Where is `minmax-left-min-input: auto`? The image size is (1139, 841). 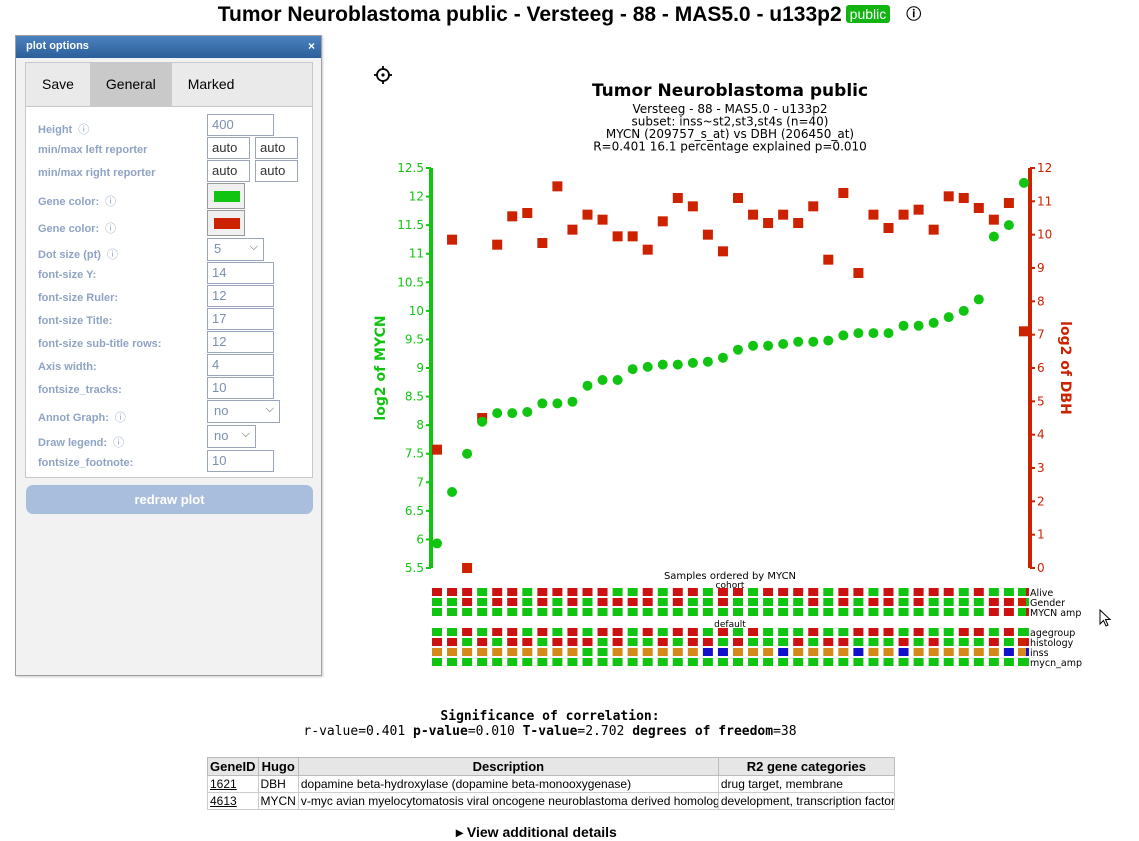
minmax-left-min-input: auto is located at coordinates (228, 148).